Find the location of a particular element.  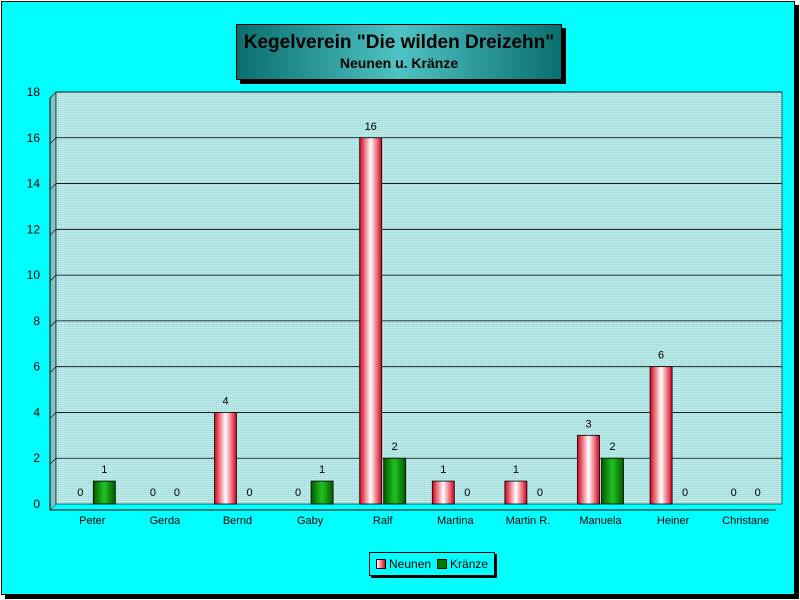

x-tick-label: Gerda is located at coordinates (165, 521).